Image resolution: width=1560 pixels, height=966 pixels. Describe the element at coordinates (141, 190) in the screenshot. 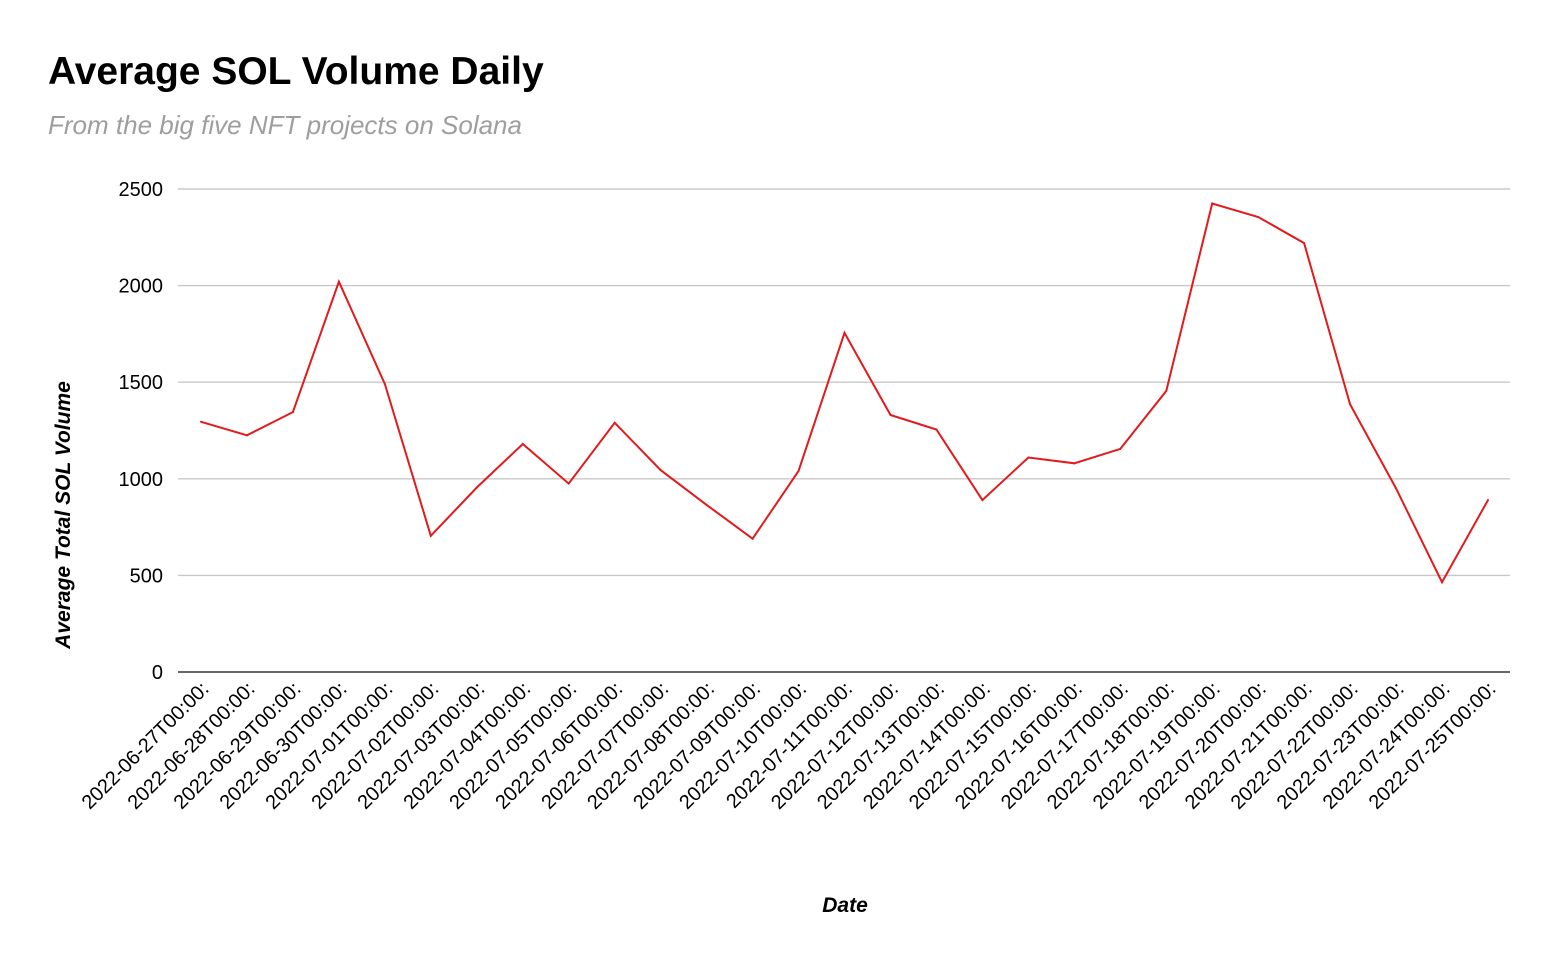

I see `y-tick-label: 2500` at that location.